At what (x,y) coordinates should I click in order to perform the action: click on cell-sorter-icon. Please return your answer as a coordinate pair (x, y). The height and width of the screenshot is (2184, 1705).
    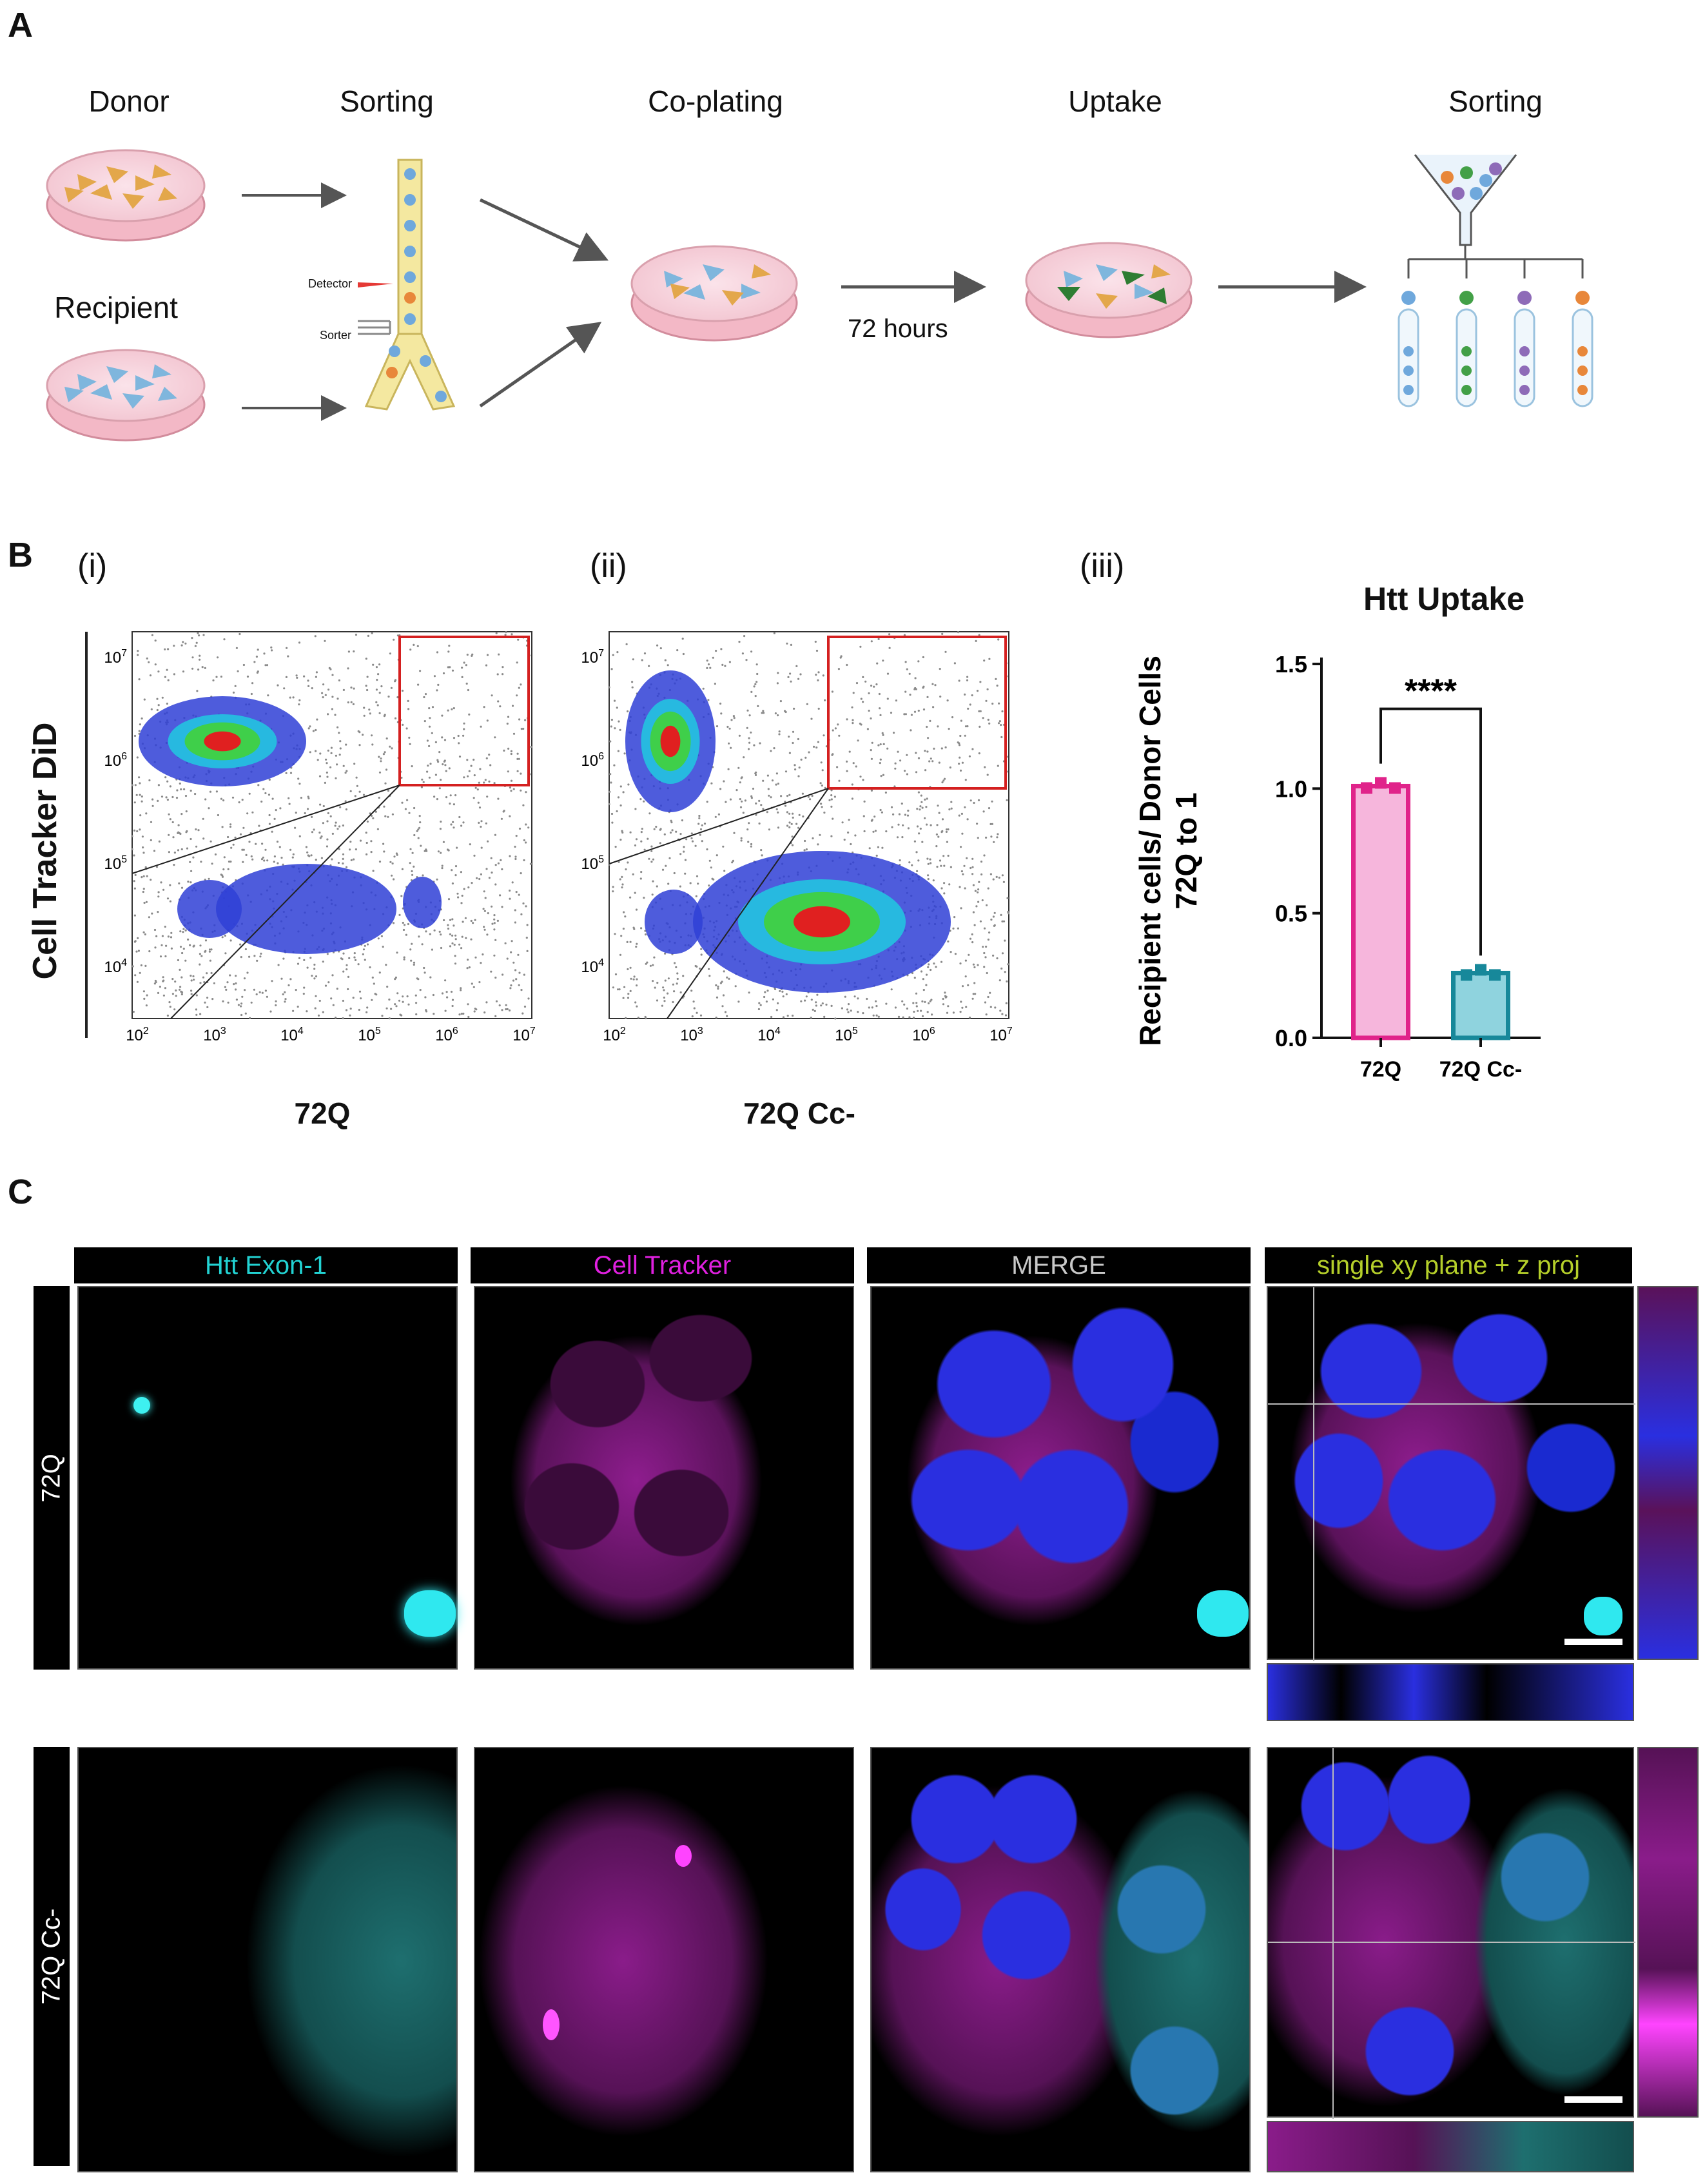
    Looking at the image, I should click on (407, 285).